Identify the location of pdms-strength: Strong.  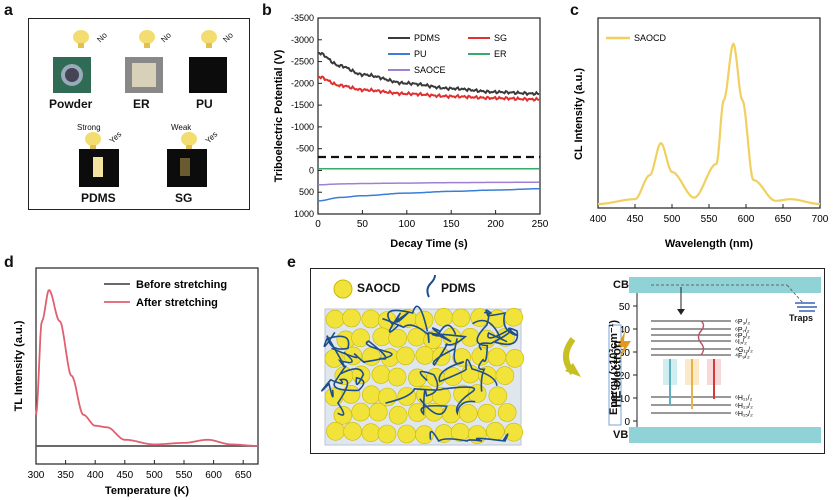
(89, 127).